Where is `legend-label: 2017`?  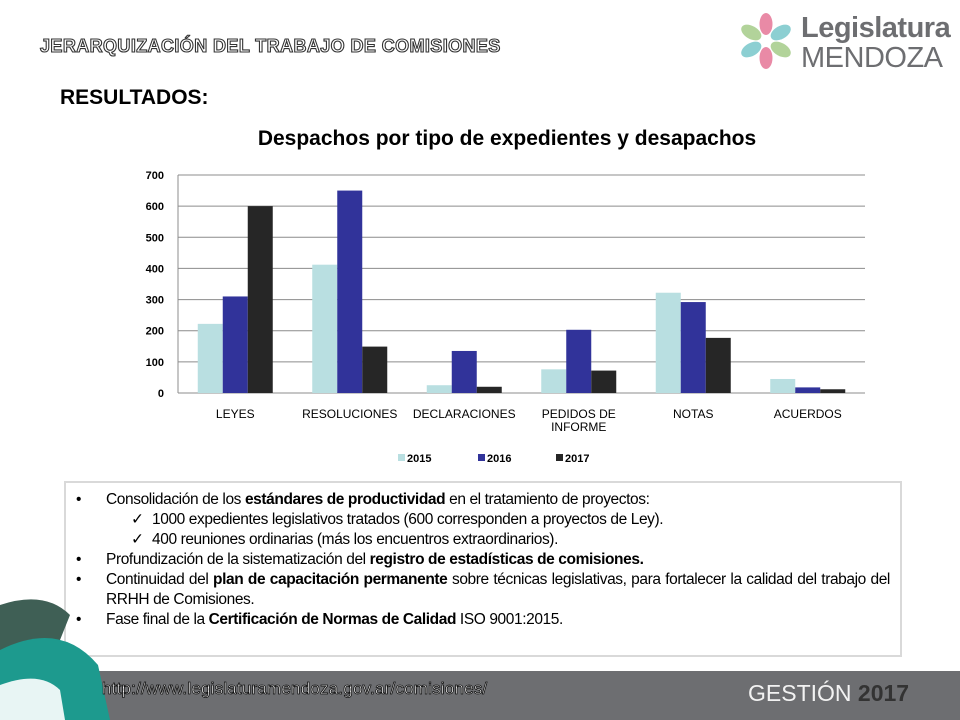 legend-label: 2017 is located at coordinates (577, 459).